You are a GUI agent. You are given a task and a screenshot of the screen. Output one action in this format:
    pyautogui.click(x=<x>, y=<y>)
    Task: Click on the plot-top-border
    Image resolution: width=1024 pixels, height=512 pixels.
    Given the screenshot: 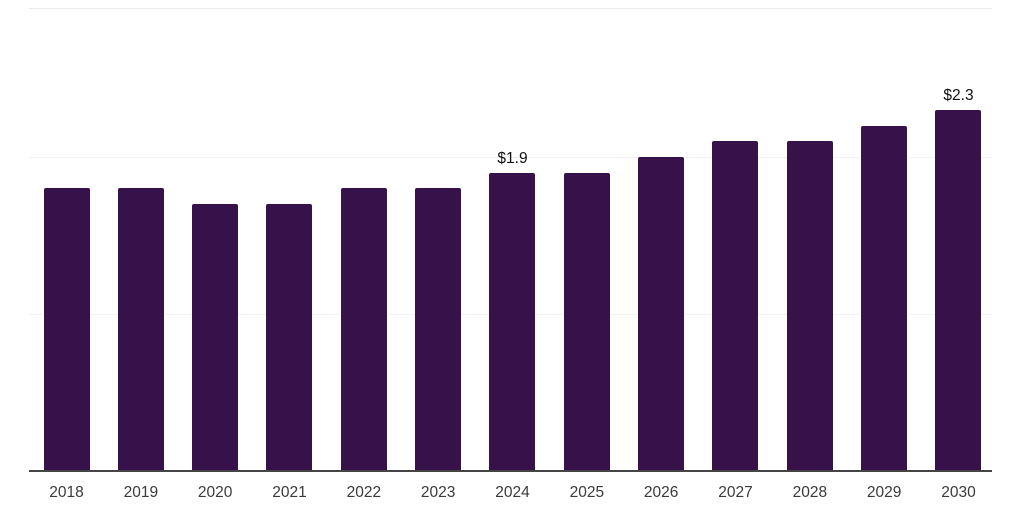 What is the action you would take?
    pyautogui.click(x=510, y=8)
    